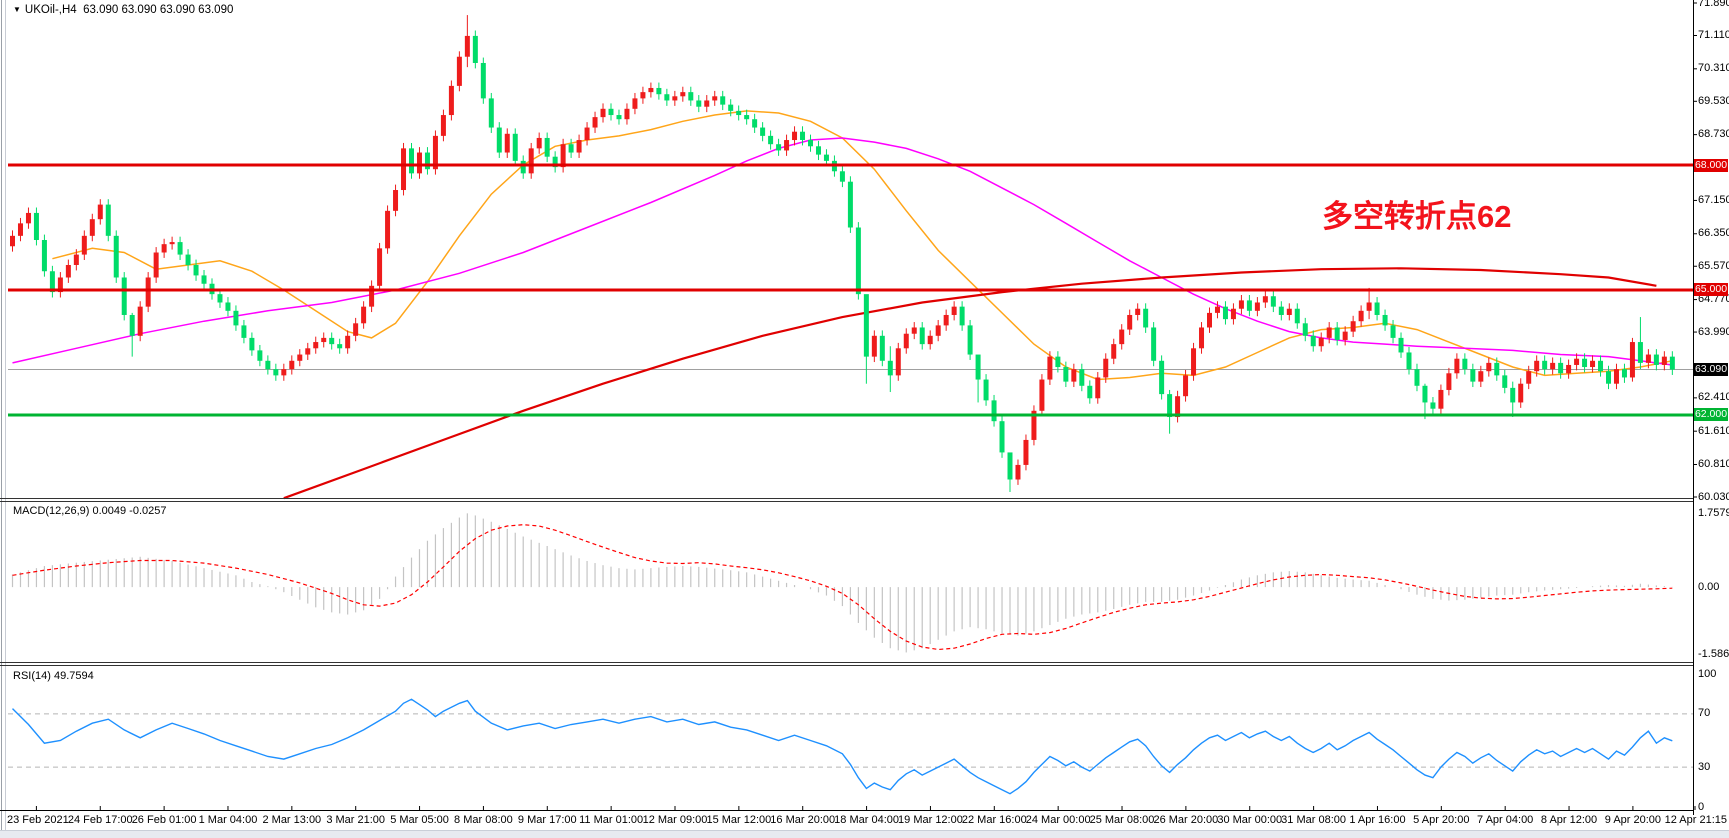  What do you see at coordinates (1713, 397) in the screenshot?
I see `price-label-62.410: 62.410` at bounding box center [1713, 397].